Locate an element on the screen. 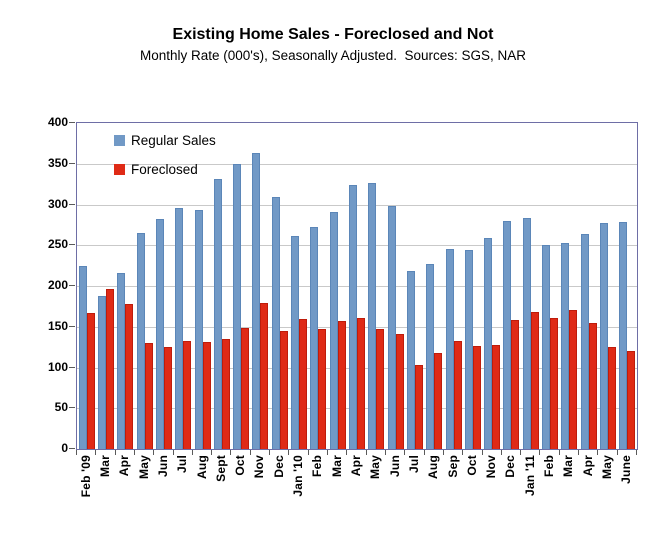 The height and width of the screenshot is (560, 666). y-tick-label: 300 is located at coordinates (57, 203).